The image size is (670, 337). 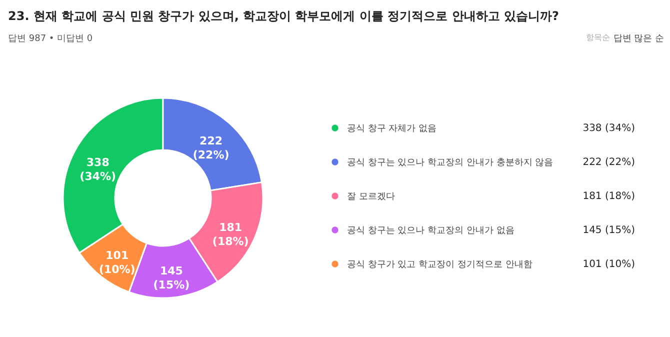 What do you see at coordinates (171, 278) in the screenshot?
I see `data-label: 145 (15%)` at bounding box center [171, 278].